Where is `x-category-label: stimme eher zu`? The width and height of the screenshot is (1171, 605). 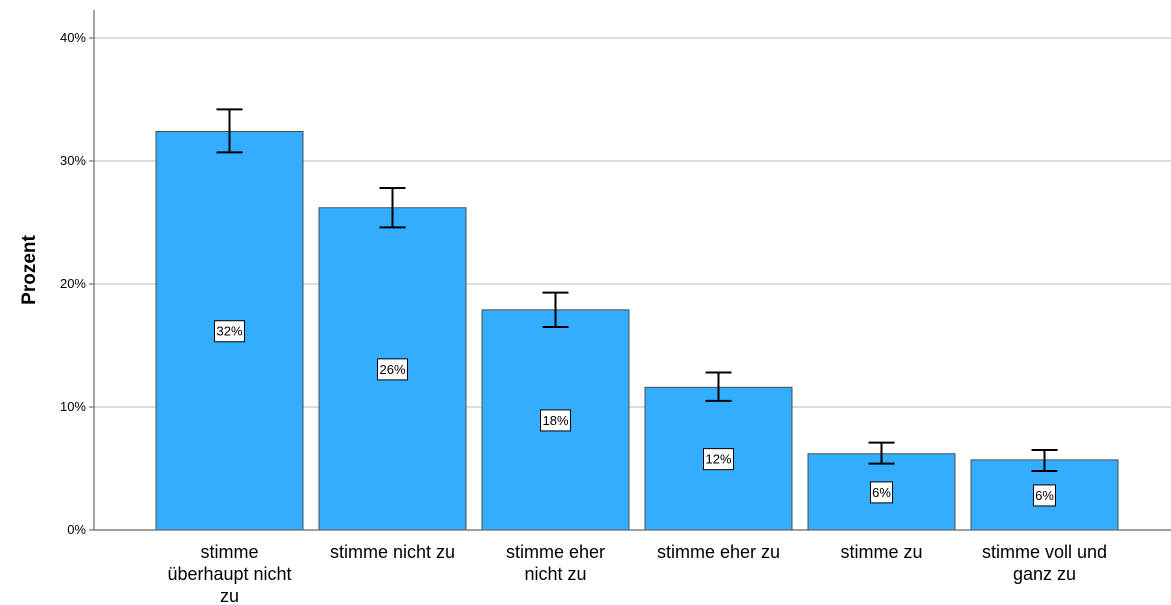 x-category-label: stimme eher zu is located at coordinates (718, 552).